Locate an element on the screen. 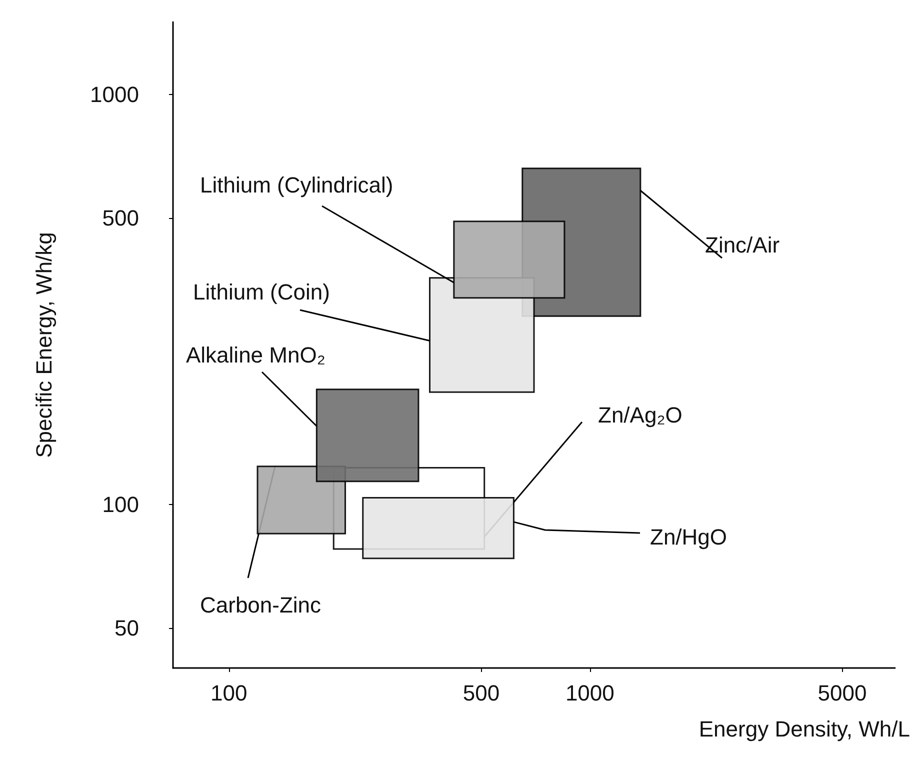  x-tick-label: 5000 is located at coordinates (842, 693).